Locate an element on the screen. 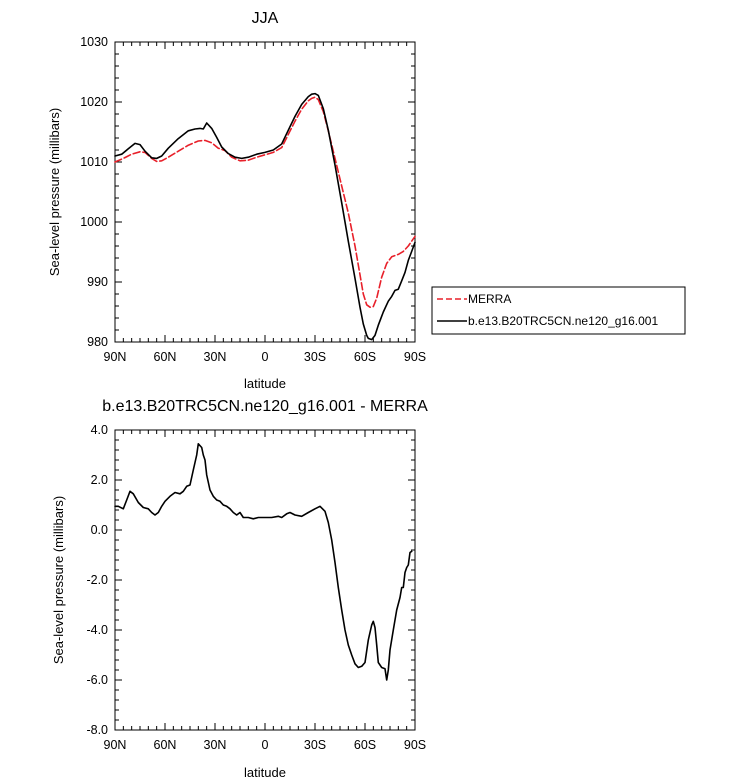  top-chart-title: JJA is located at coordinates (265, 18).